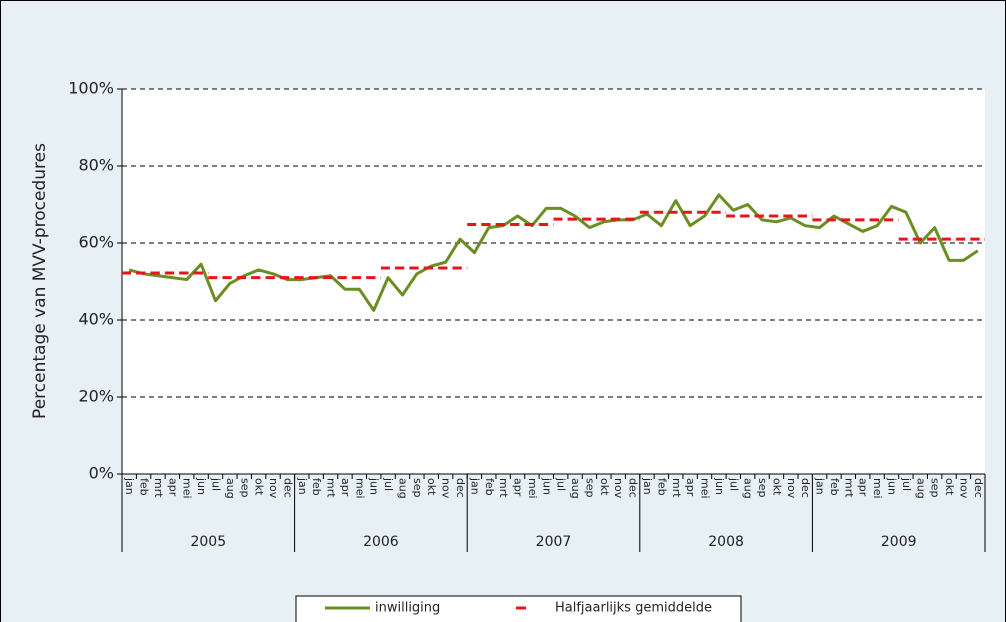 Image resolution: width=1006 pixels, height=622 pixels. I want to click on y-tick-label: 20%, so click(96, 396).